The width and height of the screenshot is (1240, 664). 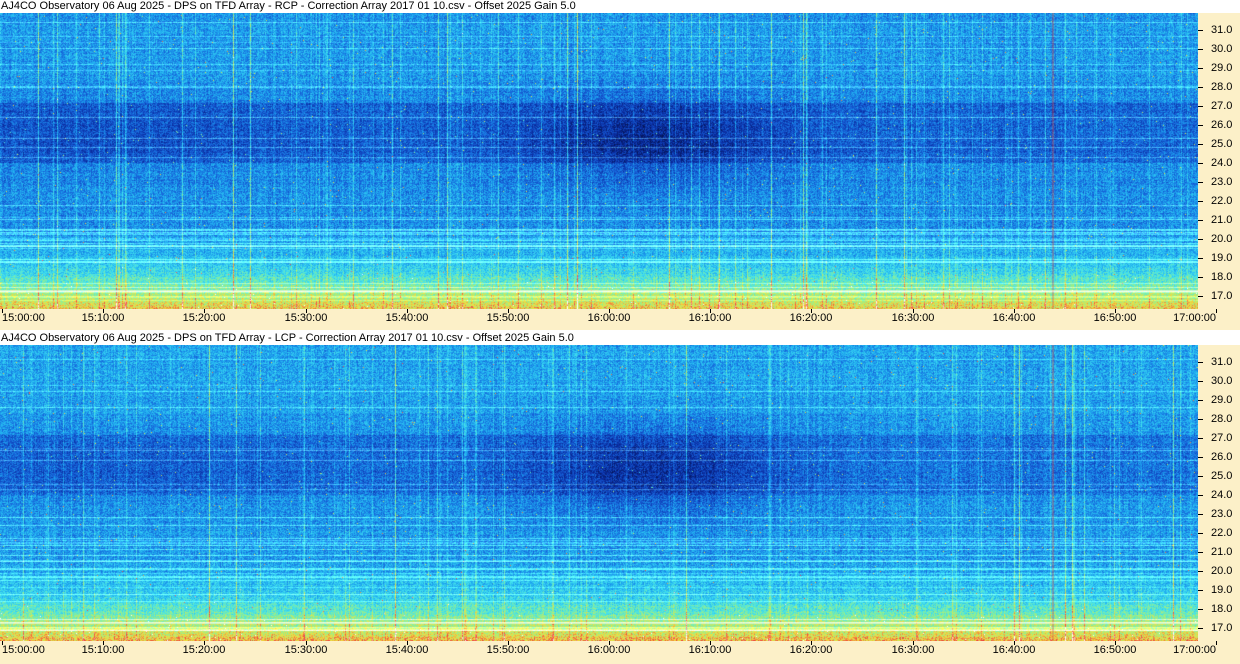 I want to click on x-tick-label: 16:20:00, so click(x=811, y=650).